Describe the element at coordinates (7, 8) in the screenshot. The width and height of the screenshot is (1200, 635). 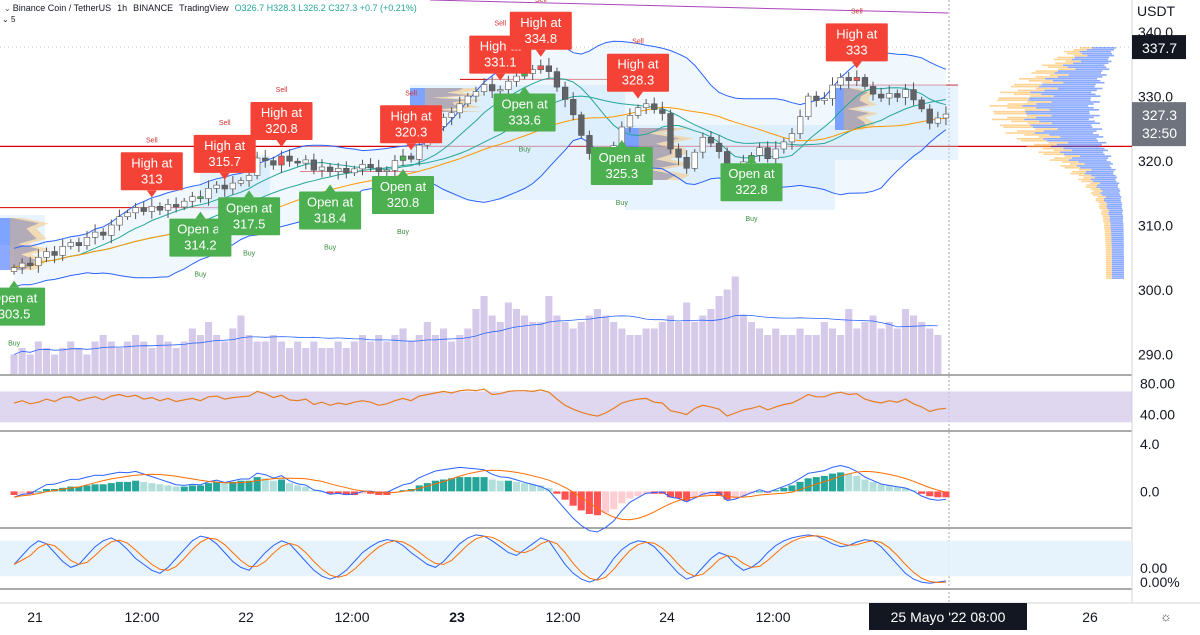
I see `chevron-down-icon: ⌄` at that location.